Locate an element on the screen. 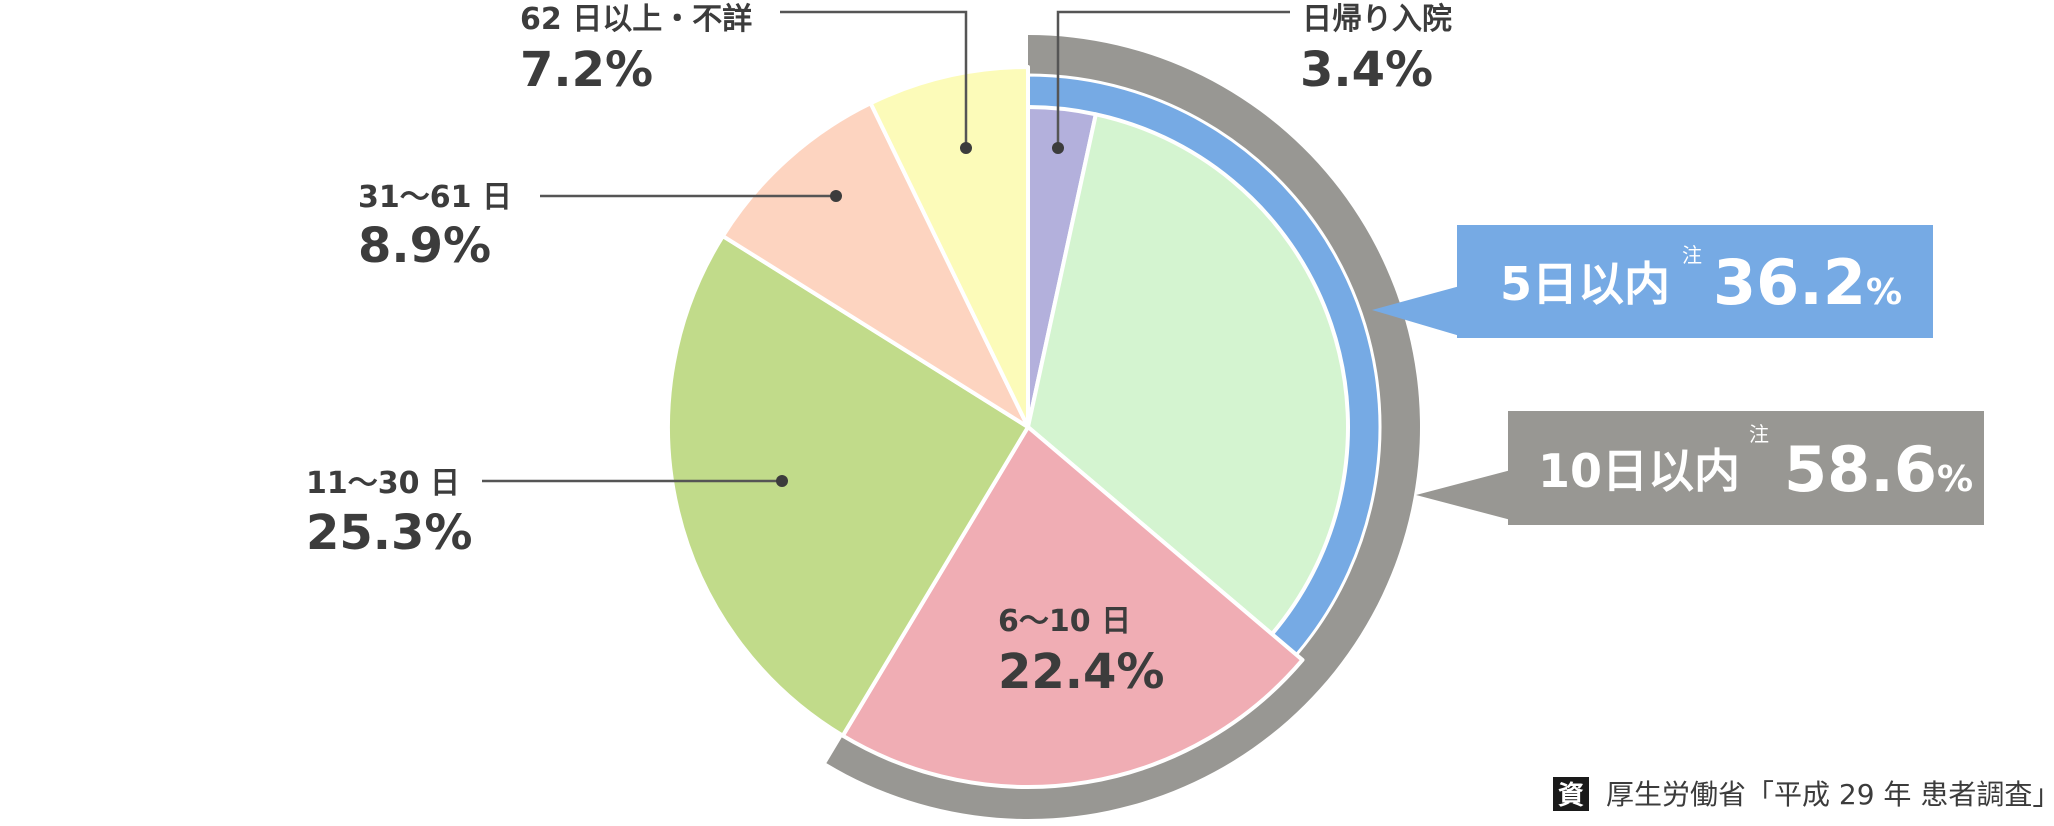 The height and width of the screenshot is (826, 2054). leader-dot-11-30-days is located at coordinates (782, 481).